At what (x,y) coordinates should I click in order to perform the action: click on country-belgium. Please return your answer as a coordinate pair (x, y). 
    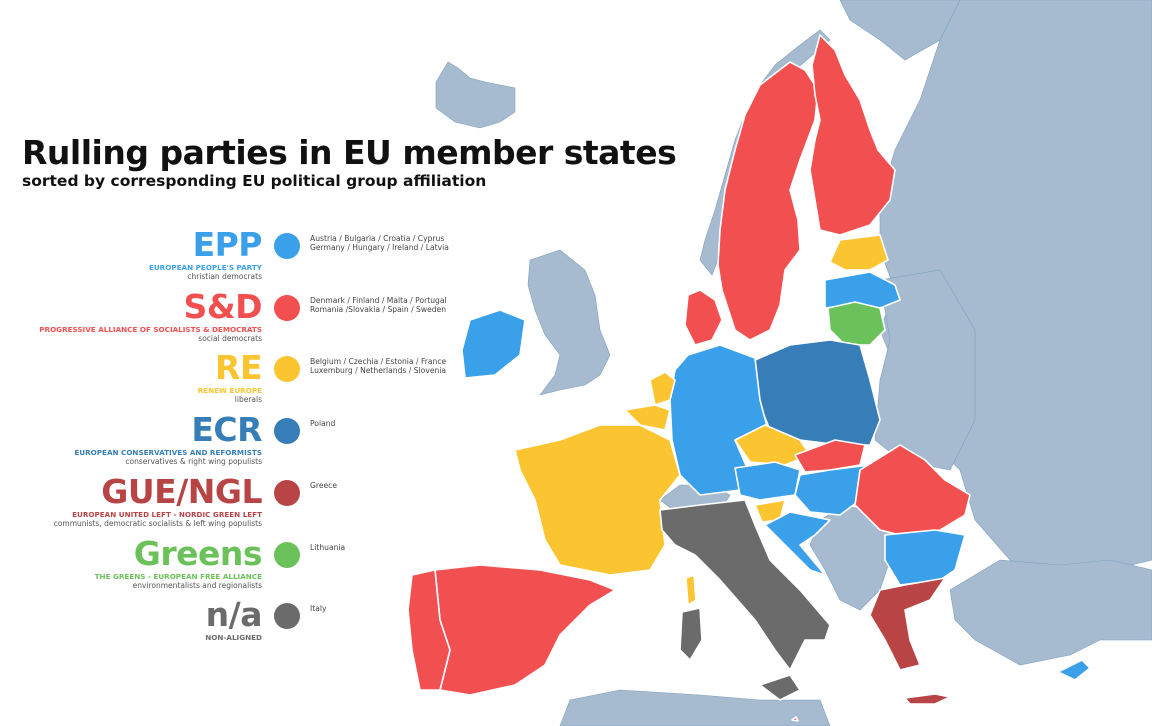
    Looking at the image, I should click on (647, 417).